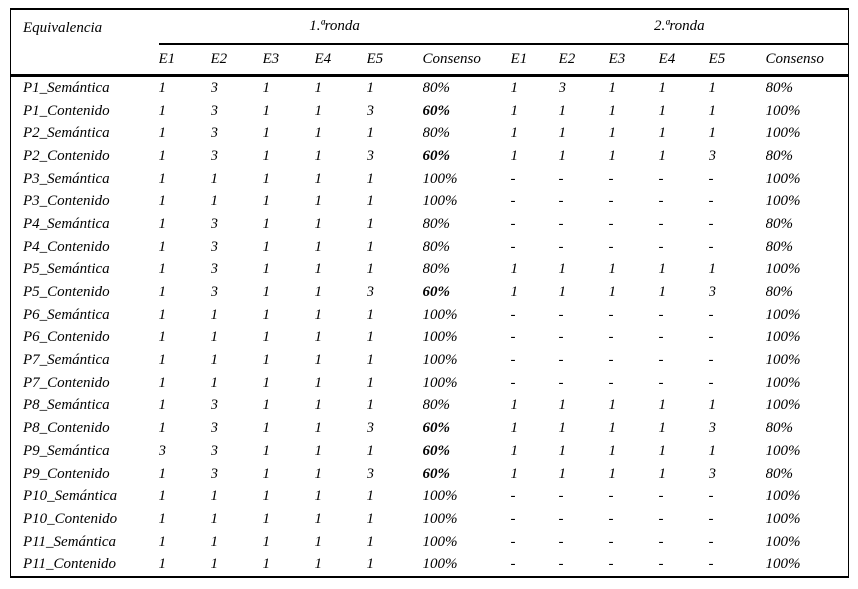 The image size is (858, 589). Describe the element at coordinates (66, 314) in the screenshot. I see `row-label: P6_Semántica` at that location.